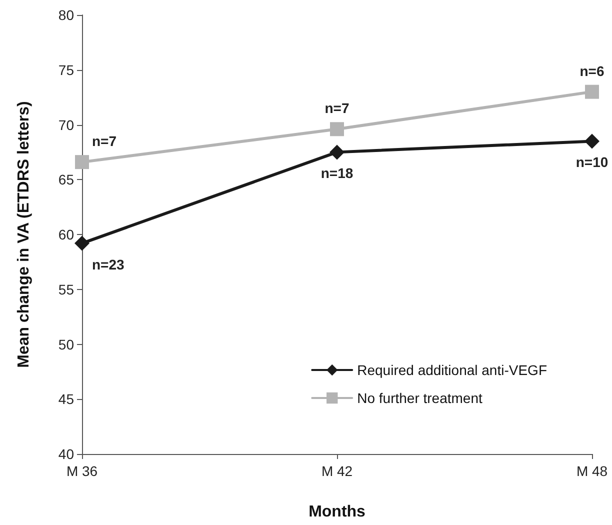  Describe the element at coordinates (337, 173) in the screenshot. I see `annotation: n=18` at that location.